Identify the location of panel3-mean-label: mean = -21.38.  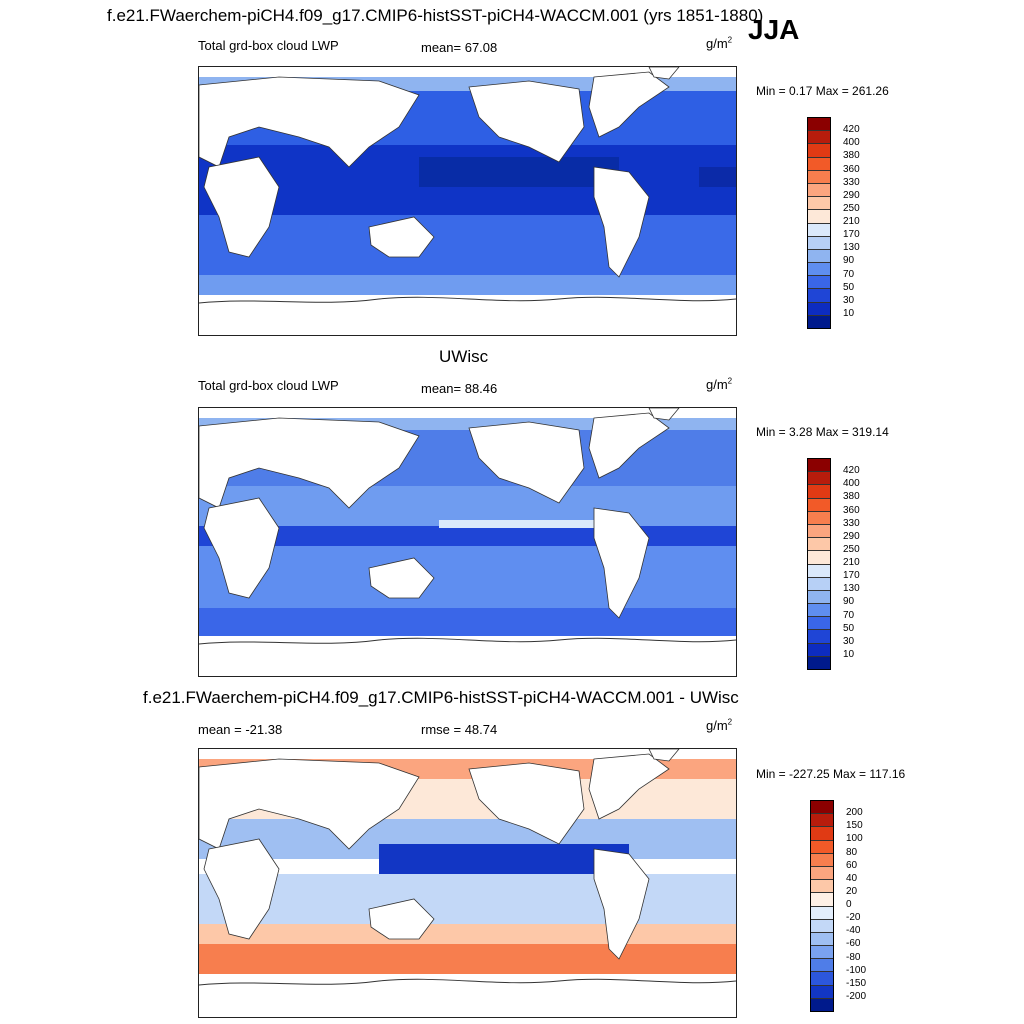
(240, 729).